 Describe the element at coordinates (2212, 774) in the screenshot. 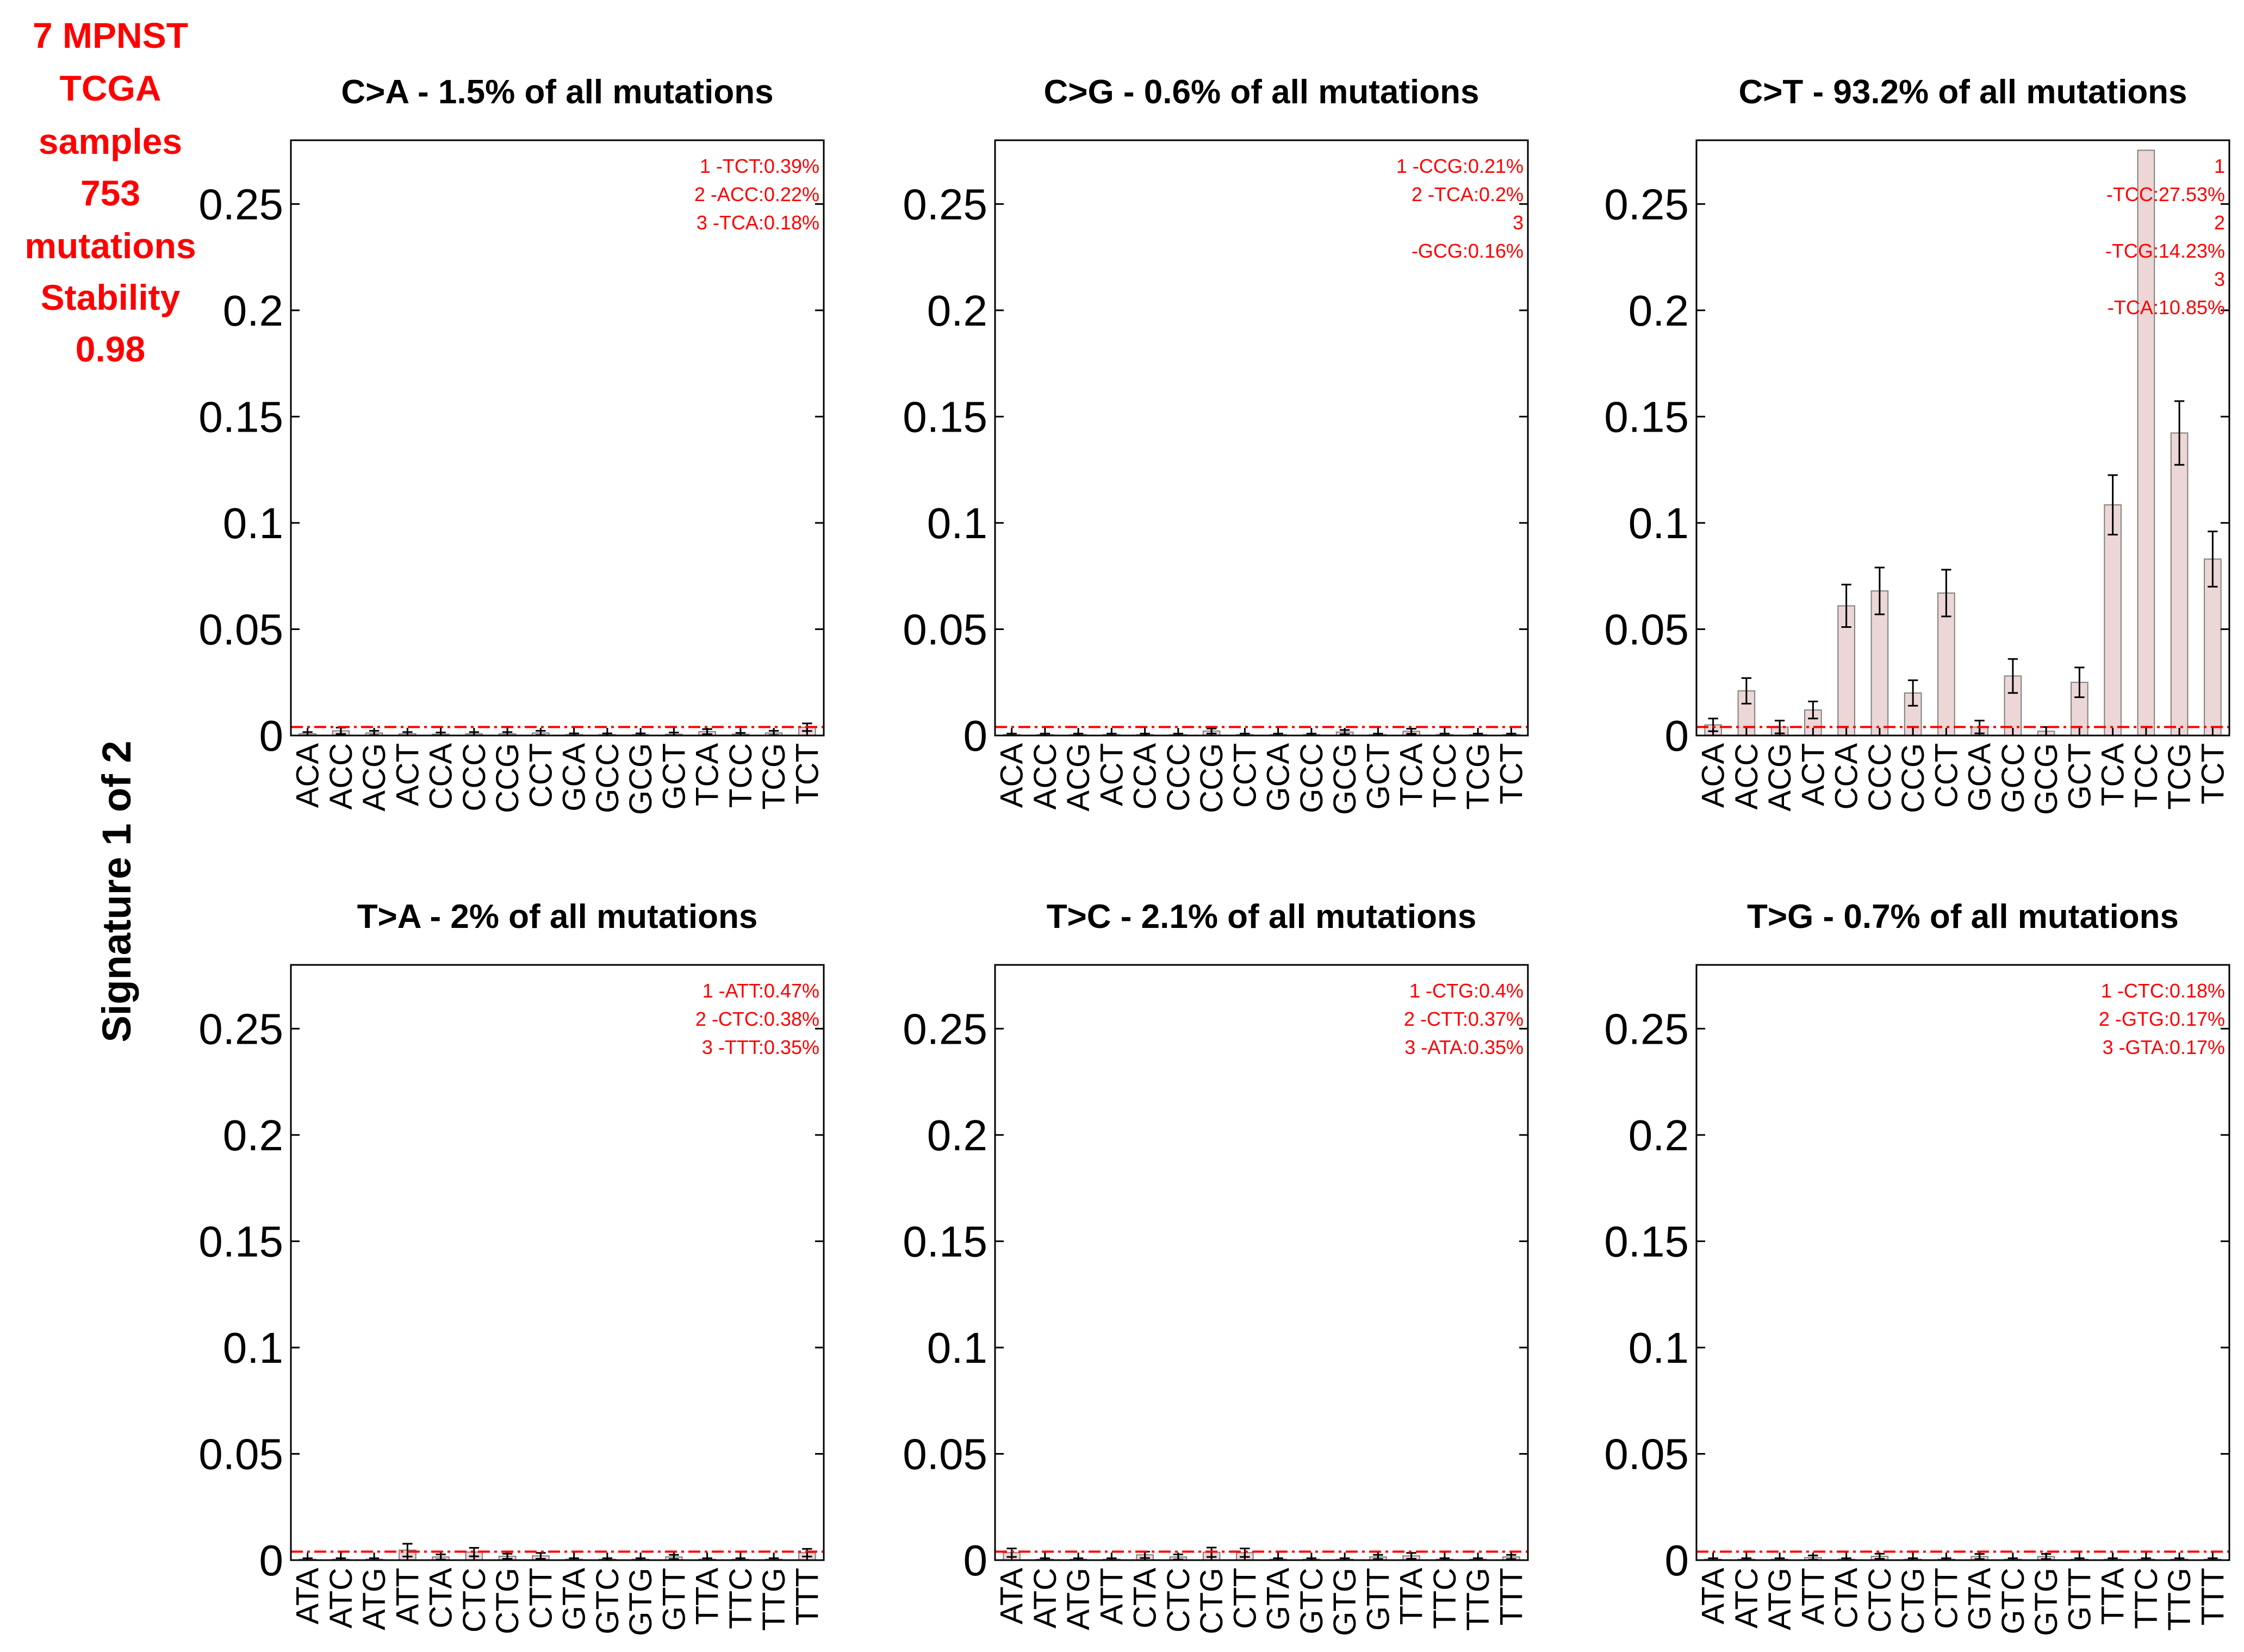

I see `x-tick-label: TCT` at that location.